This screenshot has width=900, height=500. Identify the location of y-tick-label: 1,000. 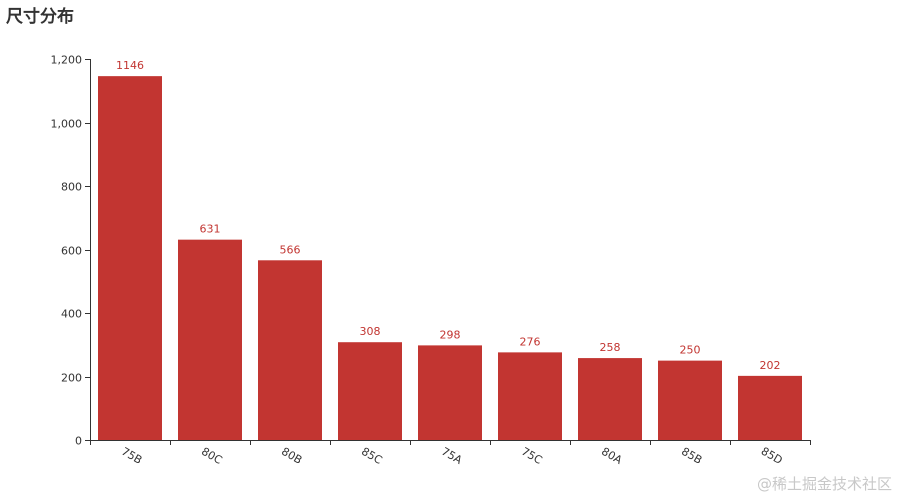
(67, 124).